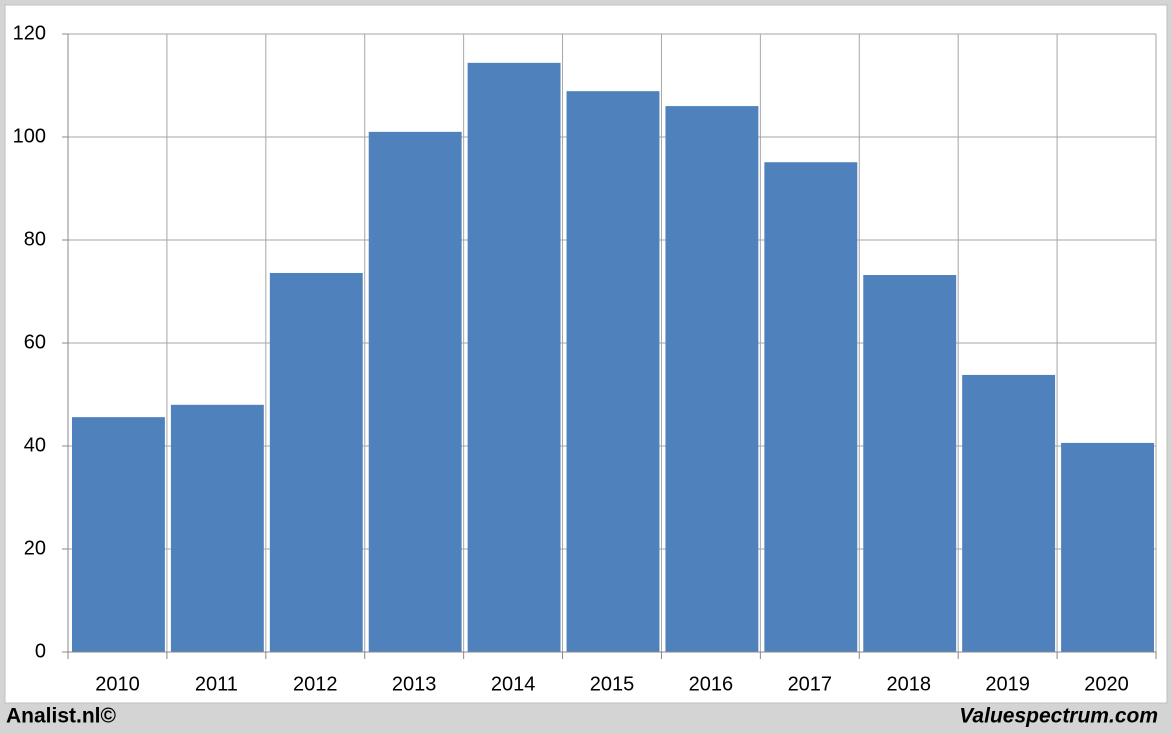  Describe the element at coordinates (35, 548) in the screenshot. I see `y-tick-label: 20` at that location.